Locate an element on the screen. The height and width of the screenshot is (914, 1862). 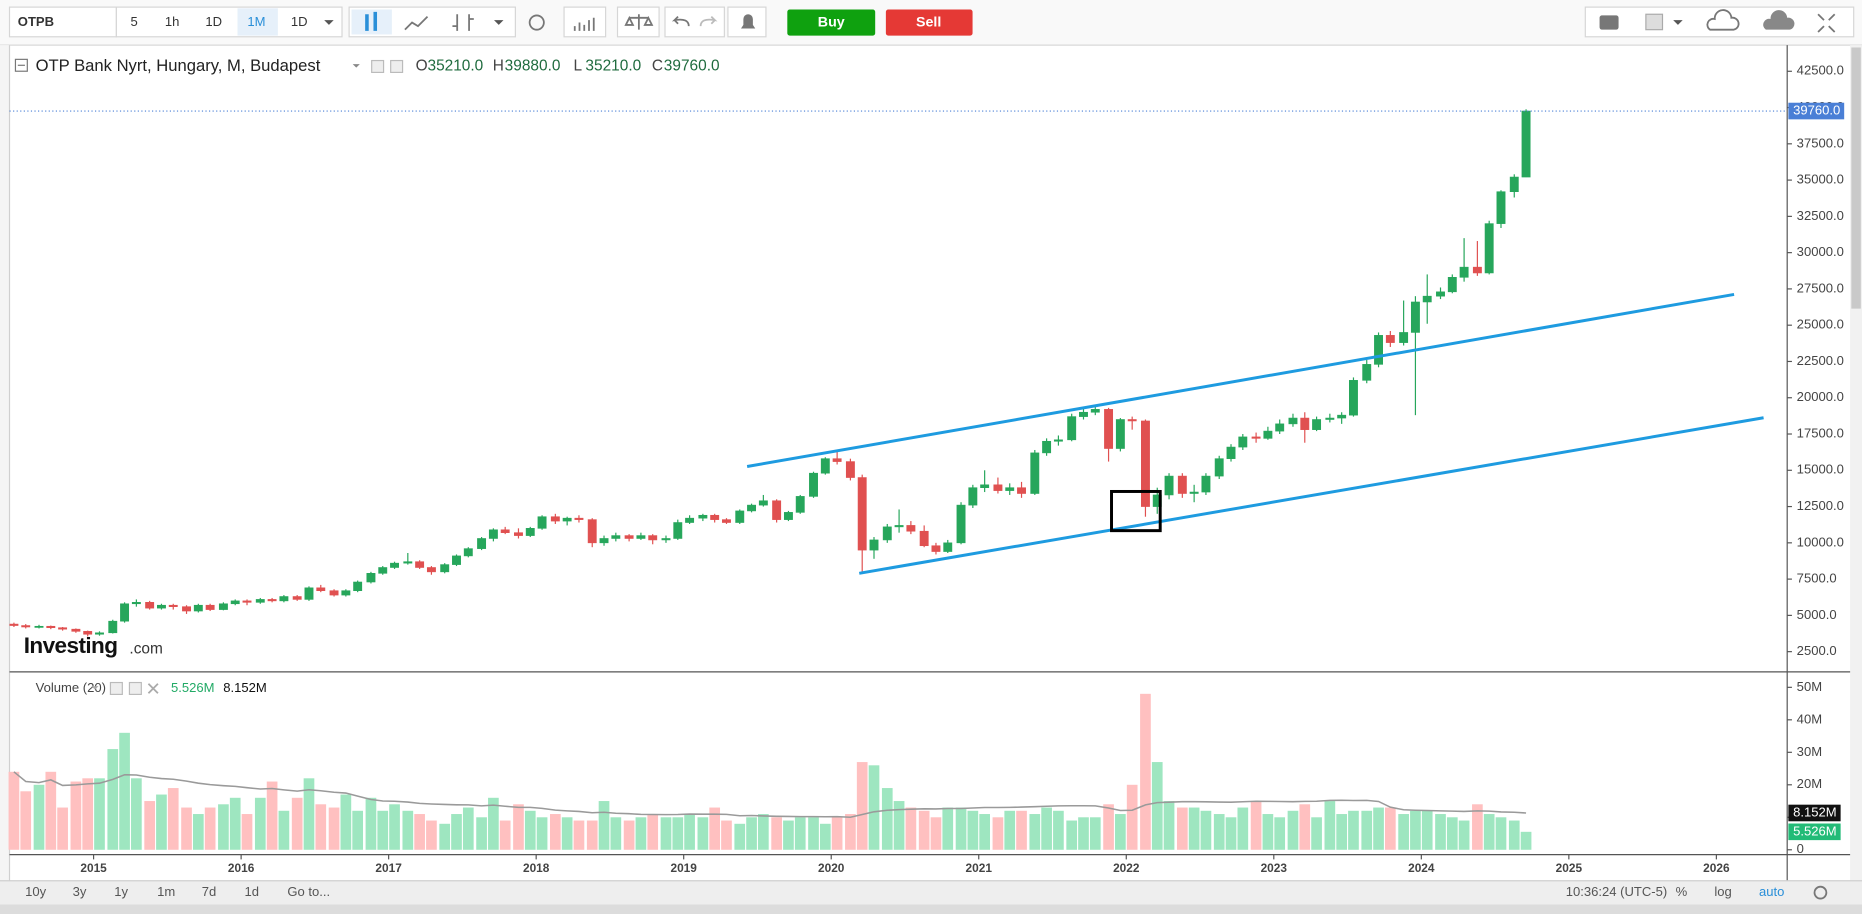
interval: 1h is located at coordinates (172, 21).